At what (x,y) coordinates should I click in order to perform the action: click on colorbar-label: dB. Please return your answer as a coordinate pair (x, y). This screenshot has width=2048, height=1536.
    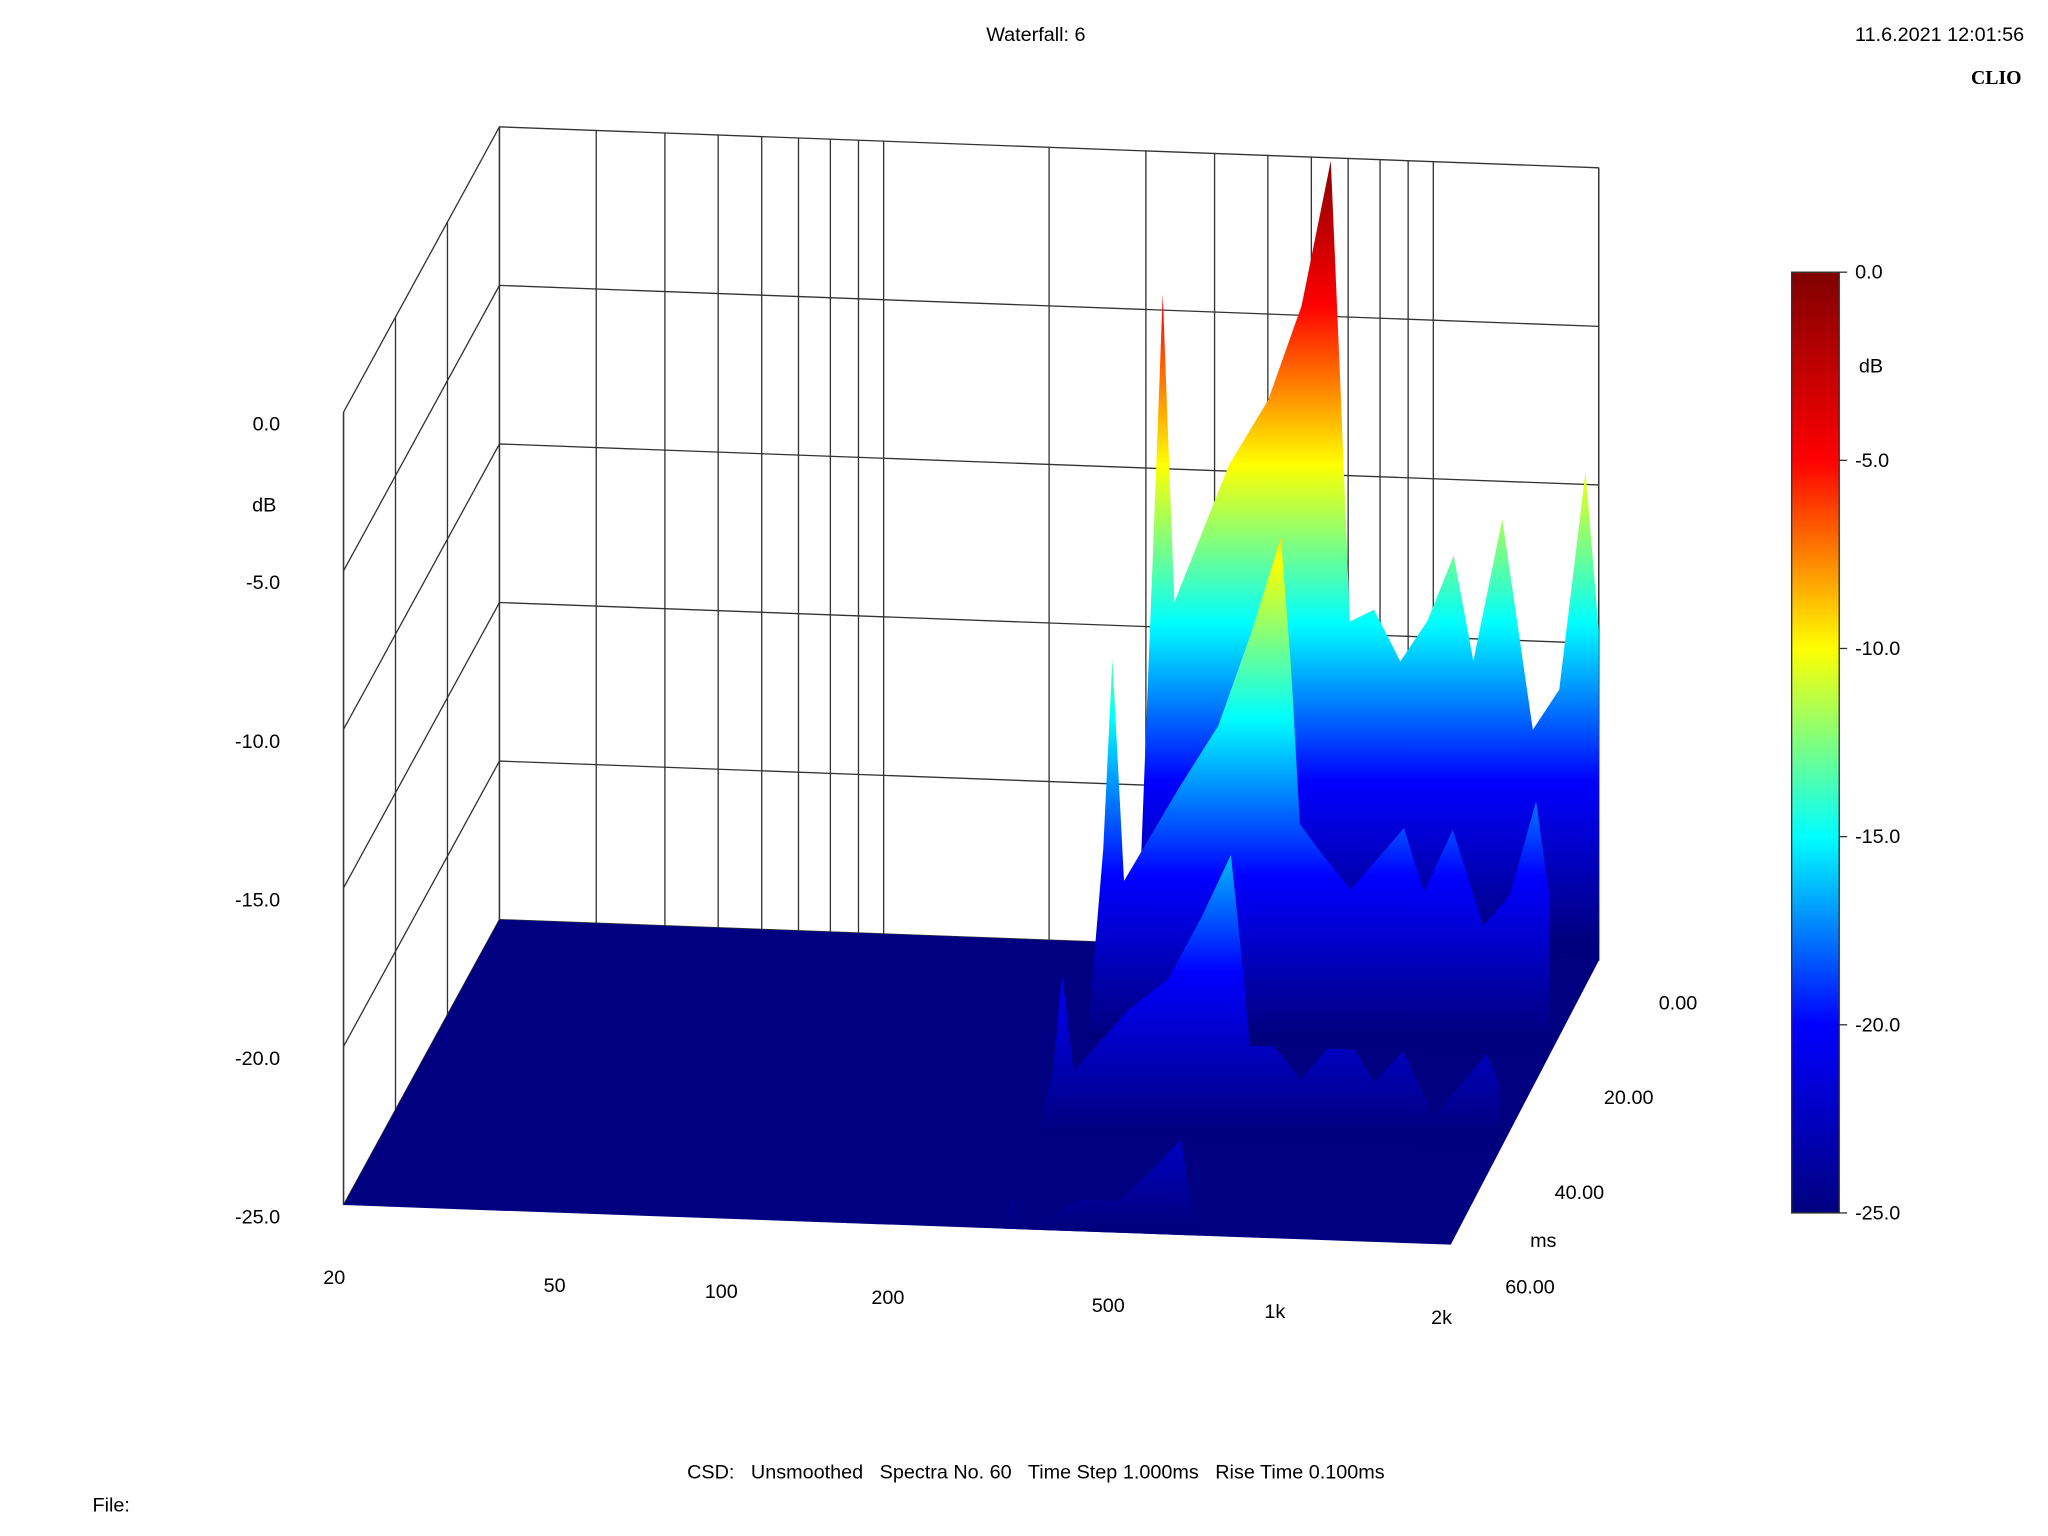
    Looking at the image, I should click on (1871, 367).